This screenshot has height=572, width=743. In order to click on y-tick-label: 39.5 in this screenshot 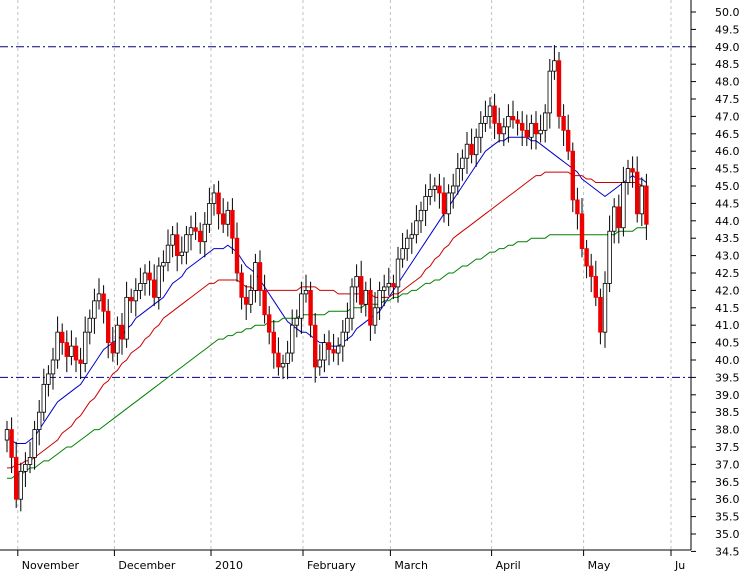, I will do `click(727, 377)`.